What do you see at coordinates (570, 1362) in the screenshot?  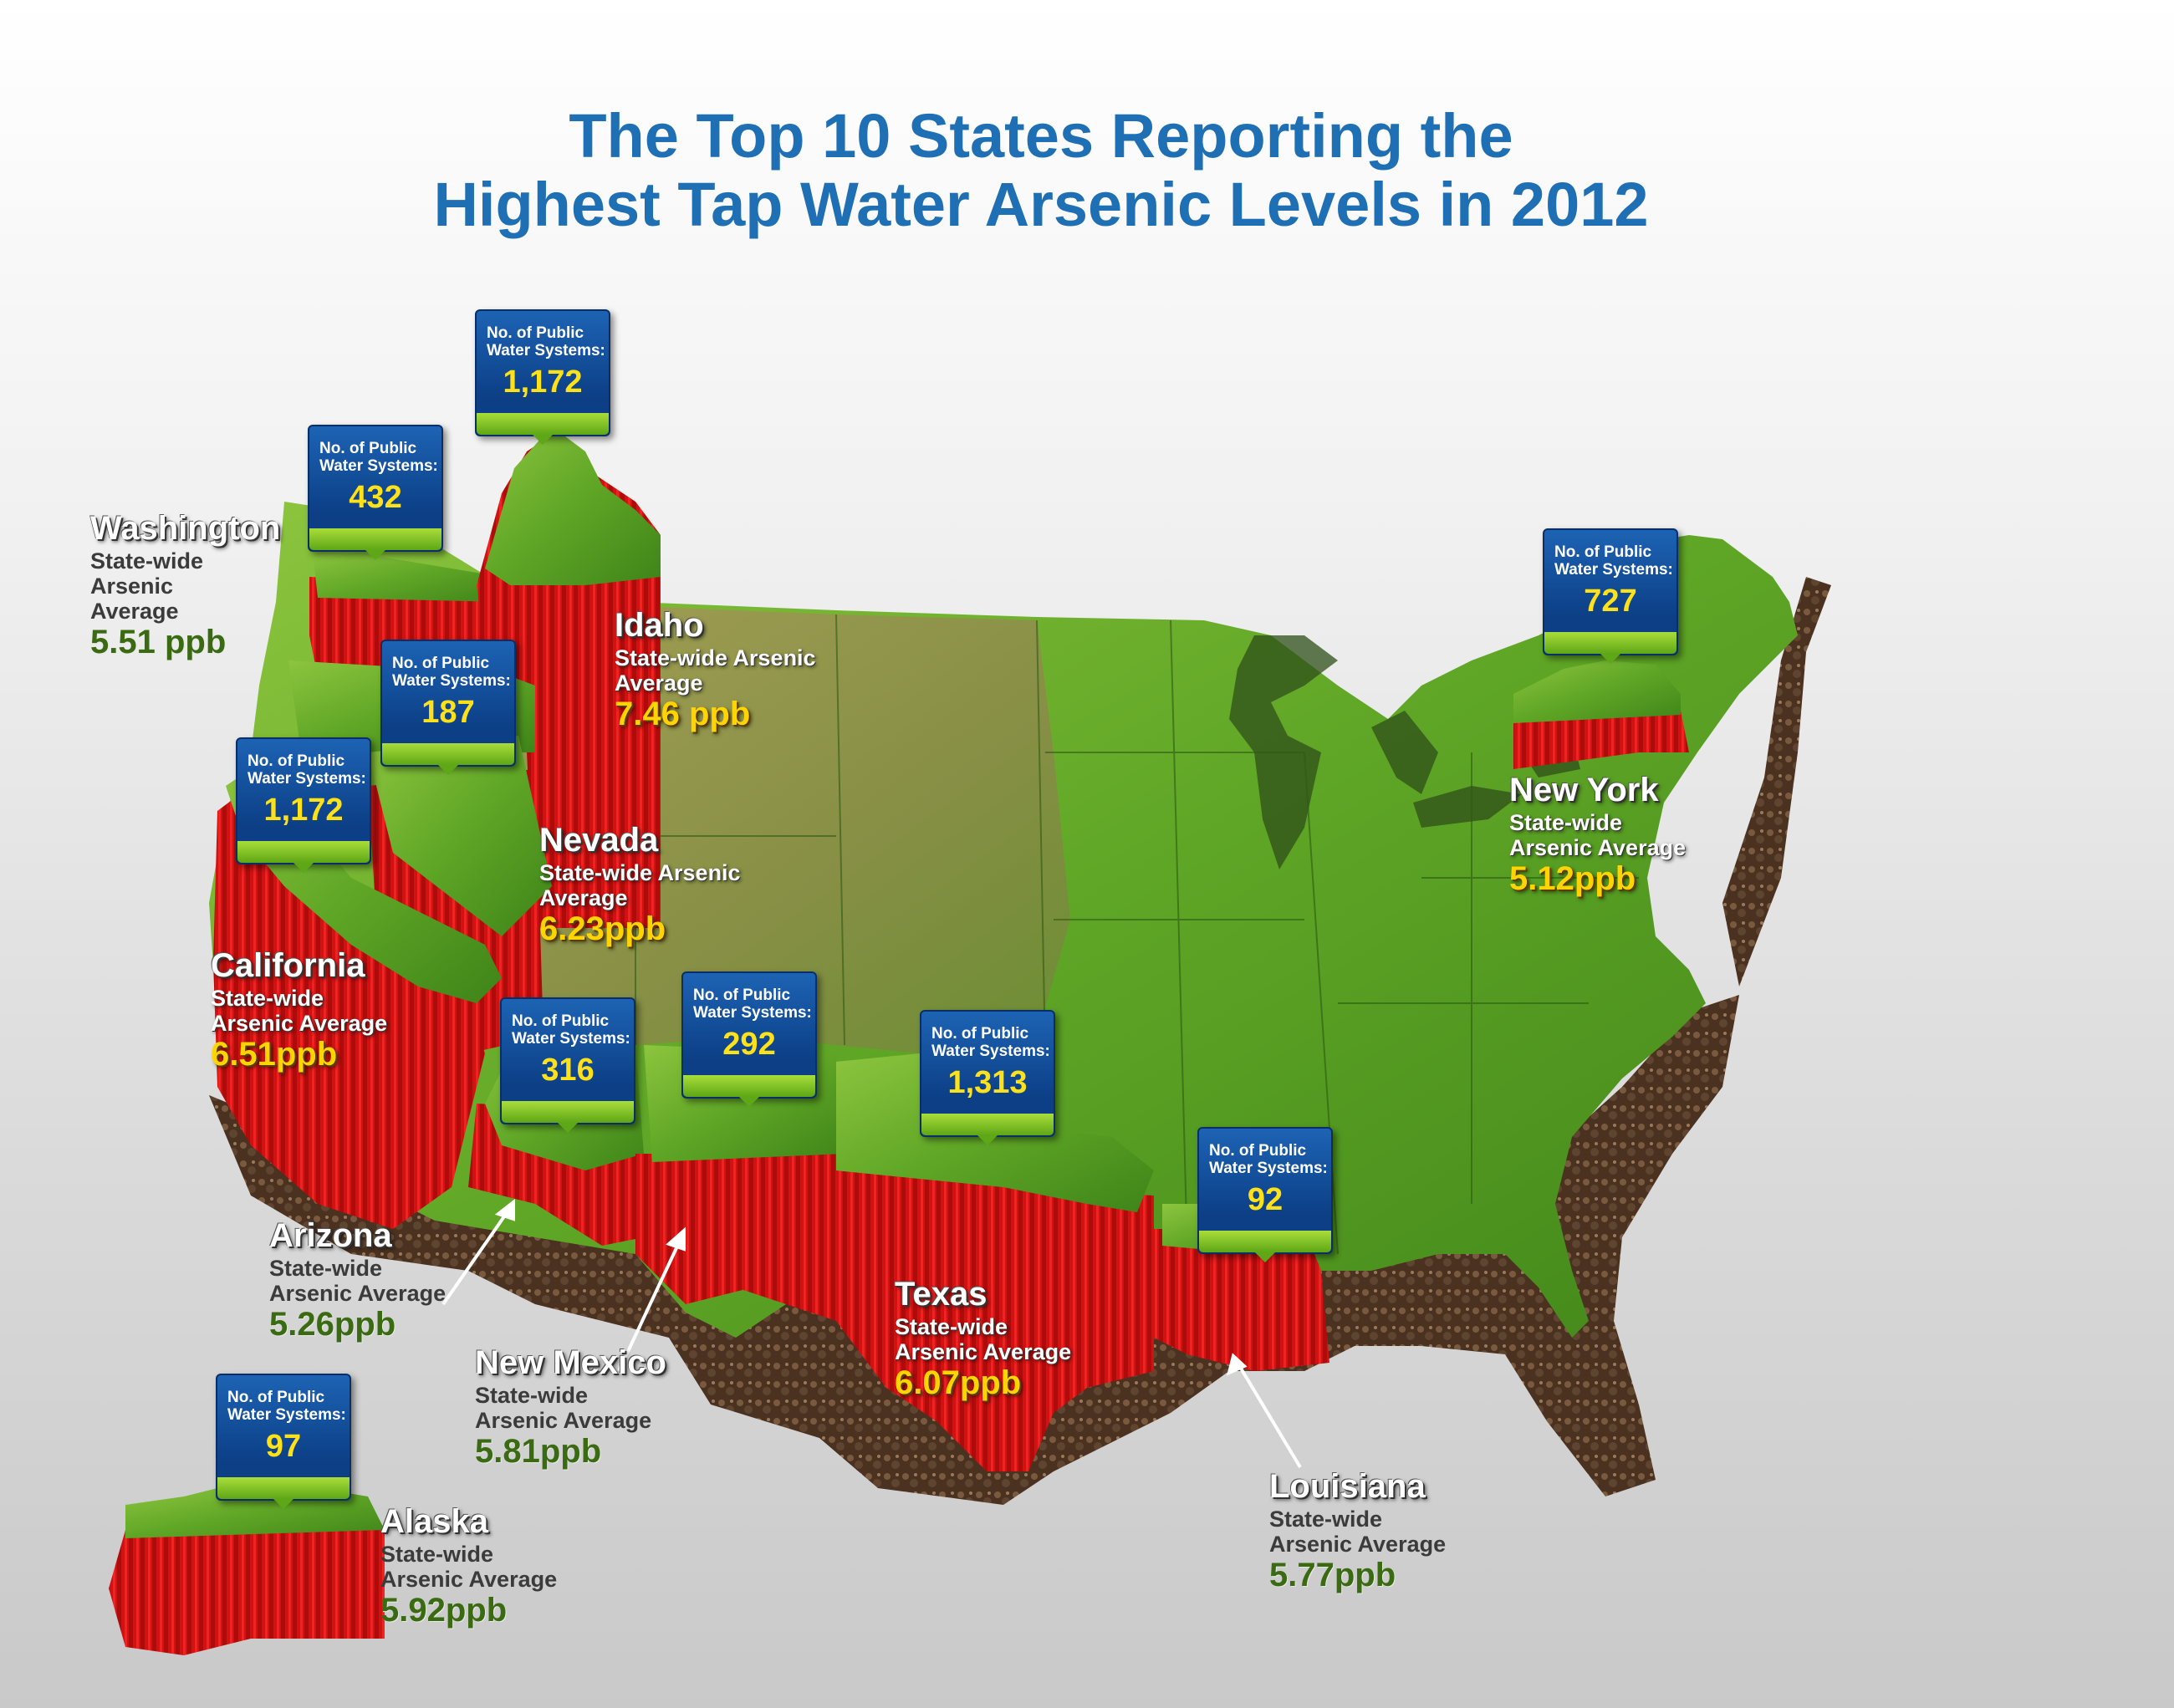 I see `state-name: New Mexico` at bounding box center [570, 1362].